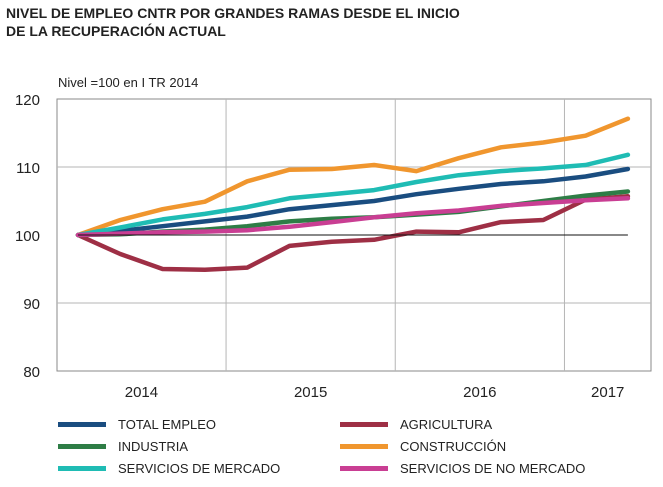 Image resolution: width=663 pixels, height=487 pixels. What do you see at coordinates (446, 424) in the screenshot?
I see `legend-label: AGRICULTURA` at bounding box center [446, 424].